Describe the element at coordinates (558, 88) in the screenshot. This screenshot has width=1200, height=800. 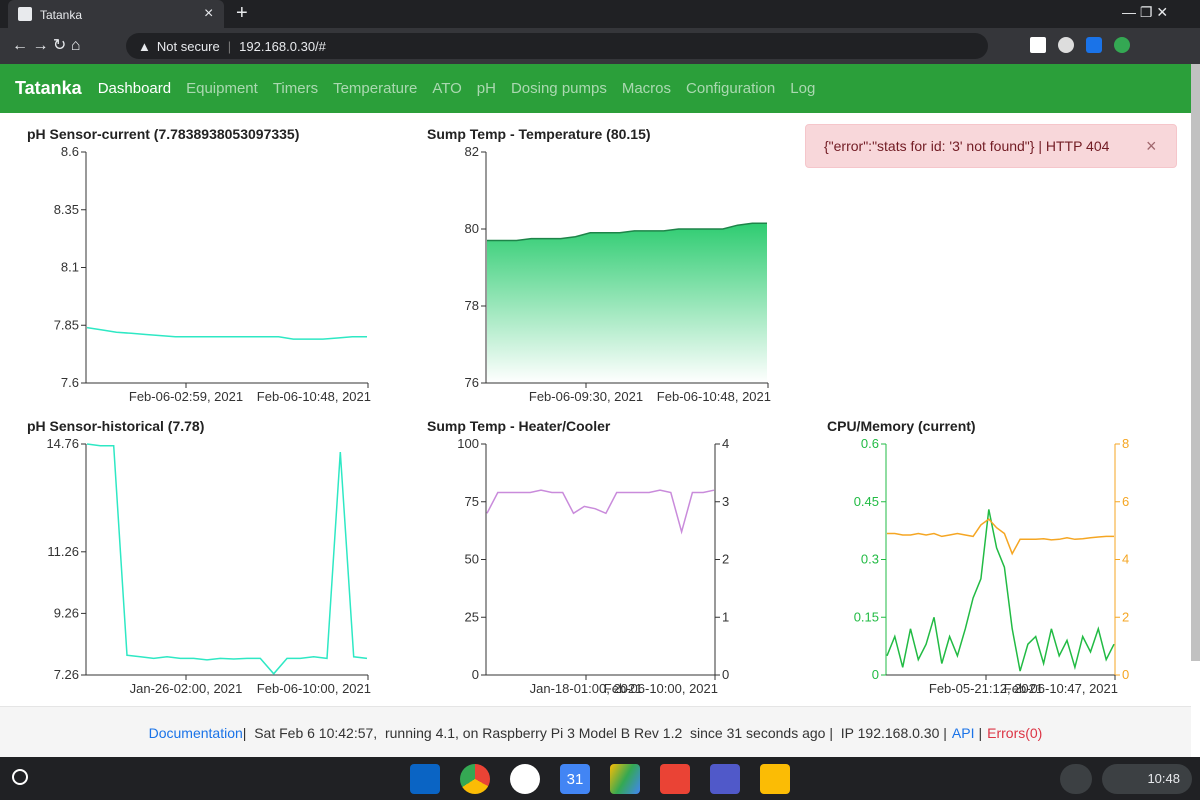
I see `nav-link: Dosing pumps` at that location.